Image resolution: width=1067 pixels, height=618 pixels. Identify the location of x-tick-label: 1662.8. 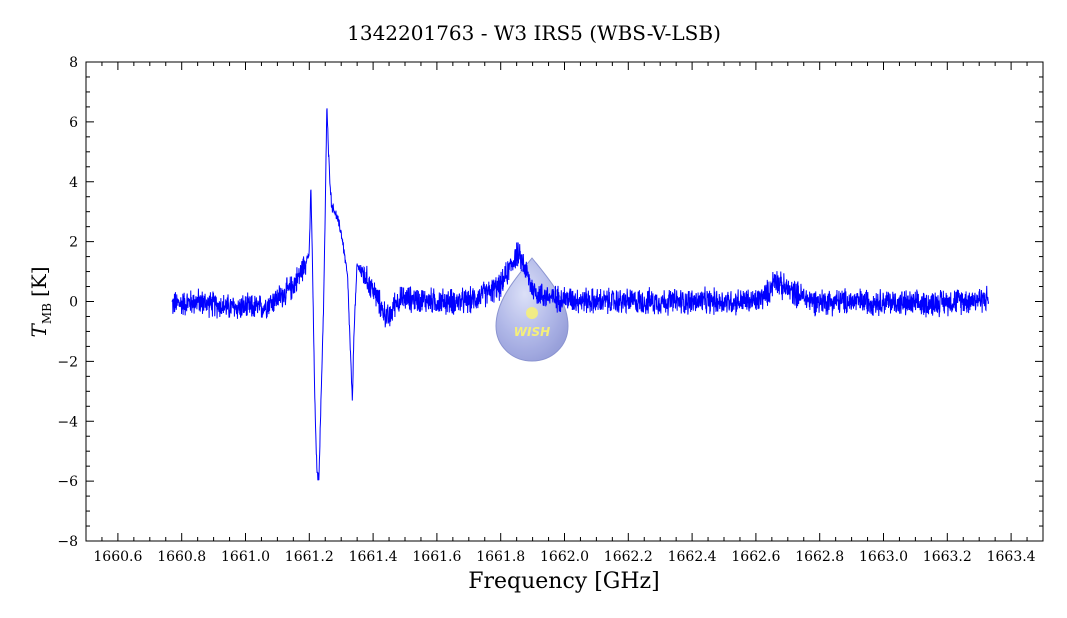
(819, 557).